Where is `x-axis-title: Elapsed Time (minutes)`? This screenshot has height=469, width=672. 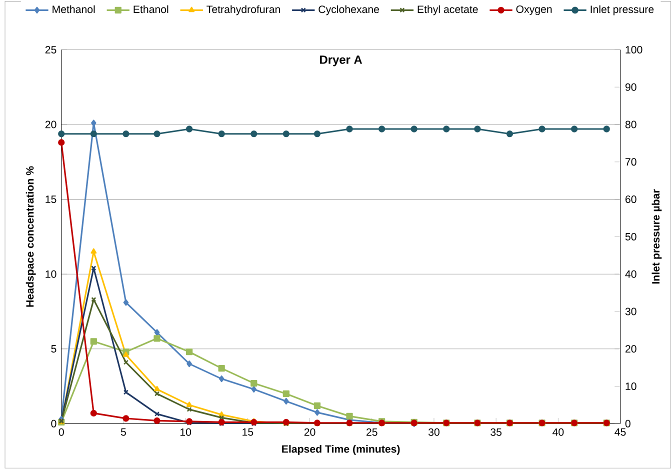
x-axis-title: Elapsed Time (minutes) is located at coordinates (341, 449).